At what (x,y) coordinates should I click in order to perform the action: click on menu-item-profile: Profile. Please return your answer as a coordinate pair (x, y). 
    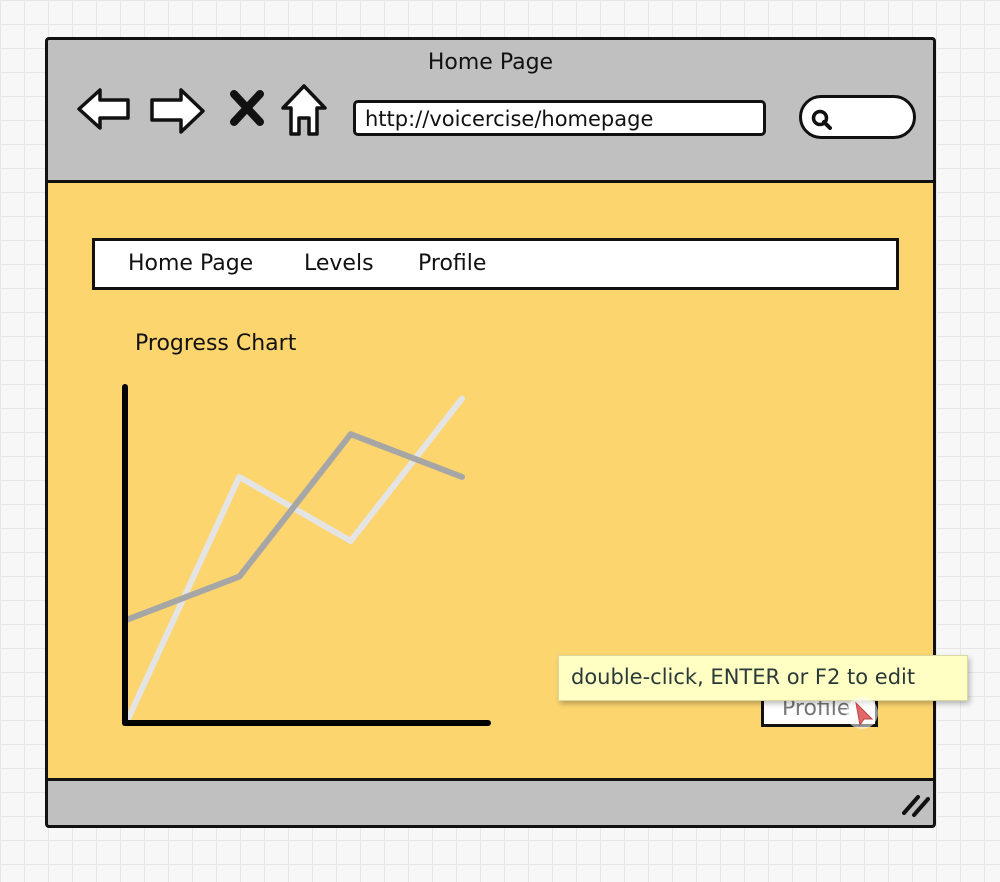
    Looking at the image, I should click on (452, 263).